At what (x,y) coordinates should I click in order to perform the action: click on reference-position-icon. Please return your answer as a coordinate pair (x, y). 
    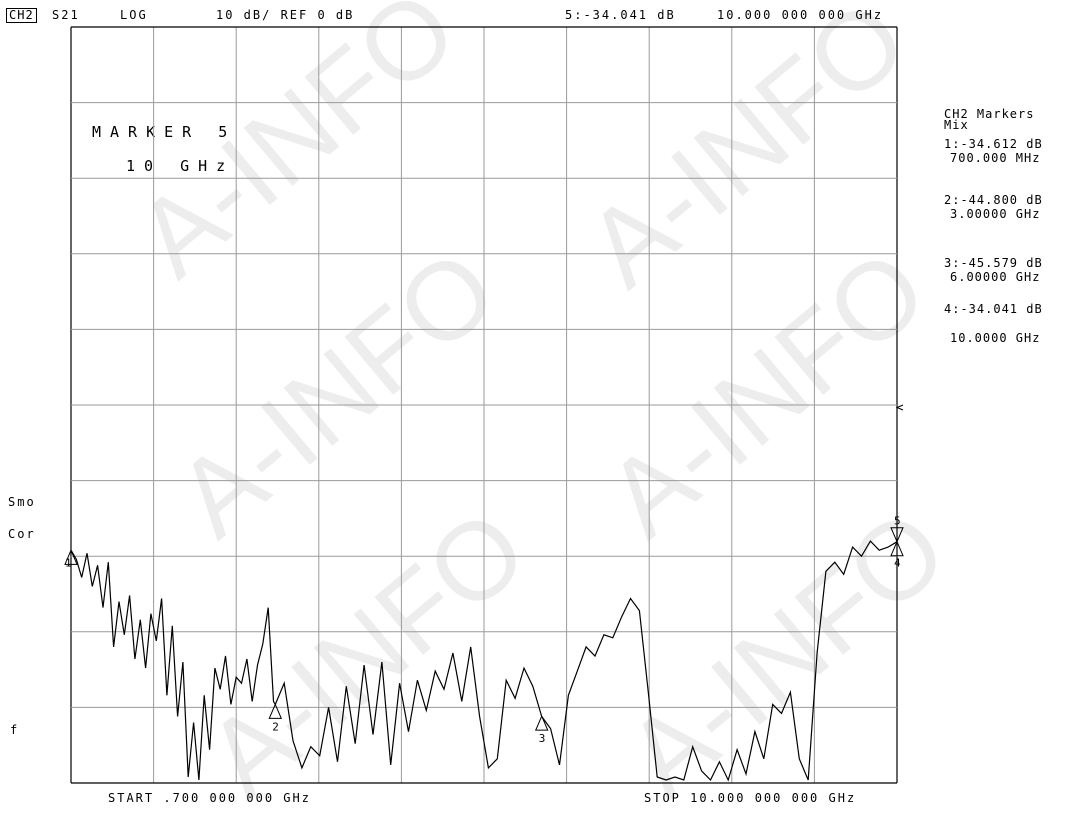
    Looking at the image, I should click on (899, 407).